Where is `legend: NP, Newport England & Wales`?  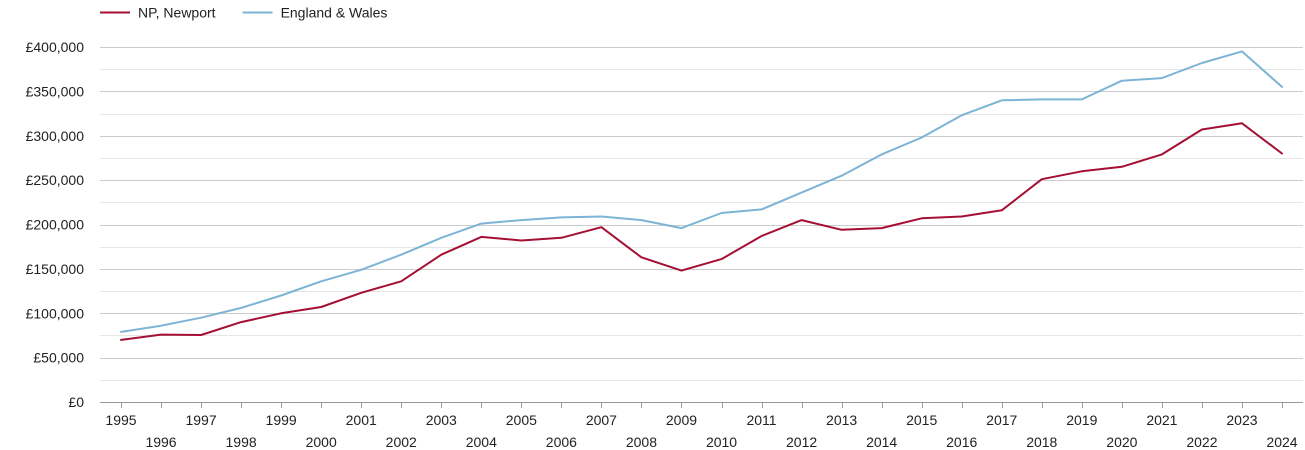 legend: NP, Newport England & Wales is located at coordinates (243, 13).